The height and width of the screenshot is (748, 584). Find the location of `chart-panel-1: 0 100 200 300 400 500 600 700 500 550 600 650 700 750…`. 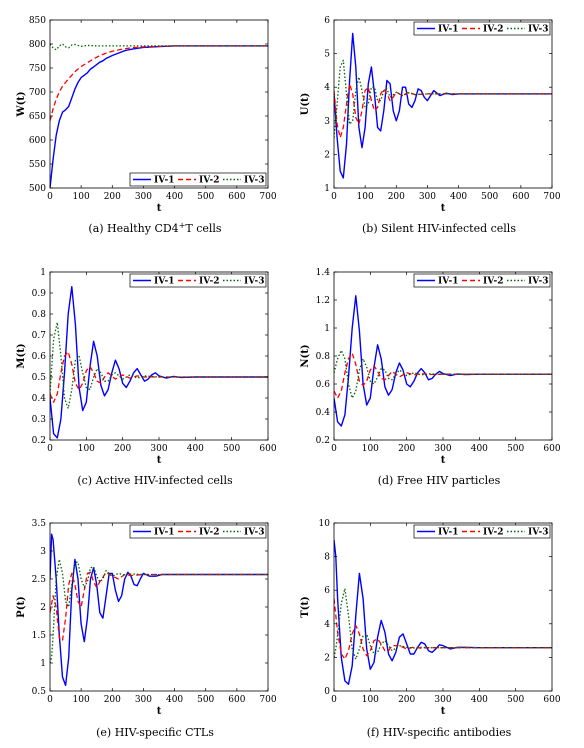

chart-panel-1: 0 100 200 300 400 500 600 700 500 550 600 650 700 750… is located at coordinates (146, 125).